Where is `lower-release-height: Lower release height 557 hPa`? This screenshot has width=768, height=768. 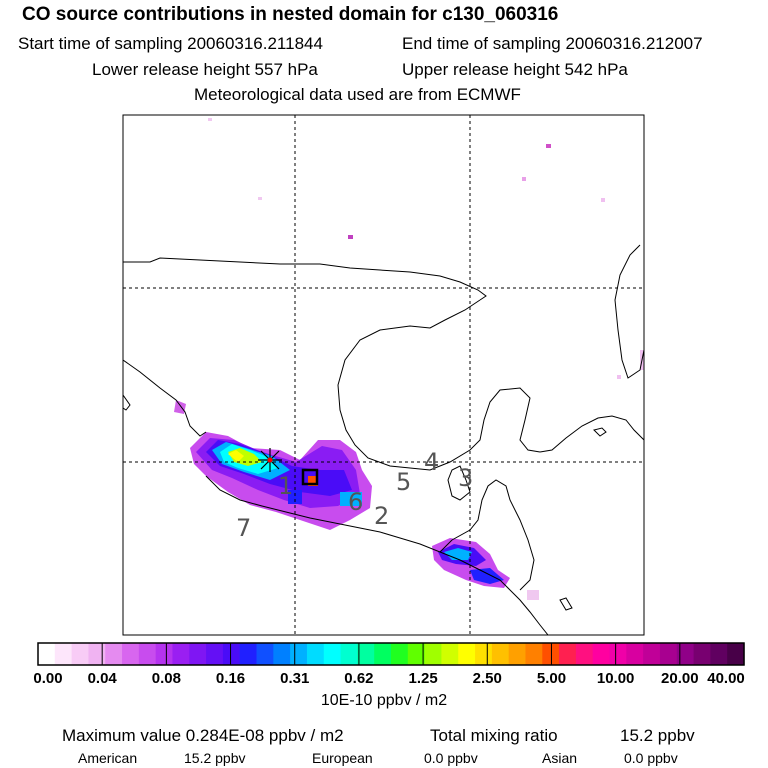 lower-release-height: Lower release height 557 hPa is located at coordinates (205, 69).